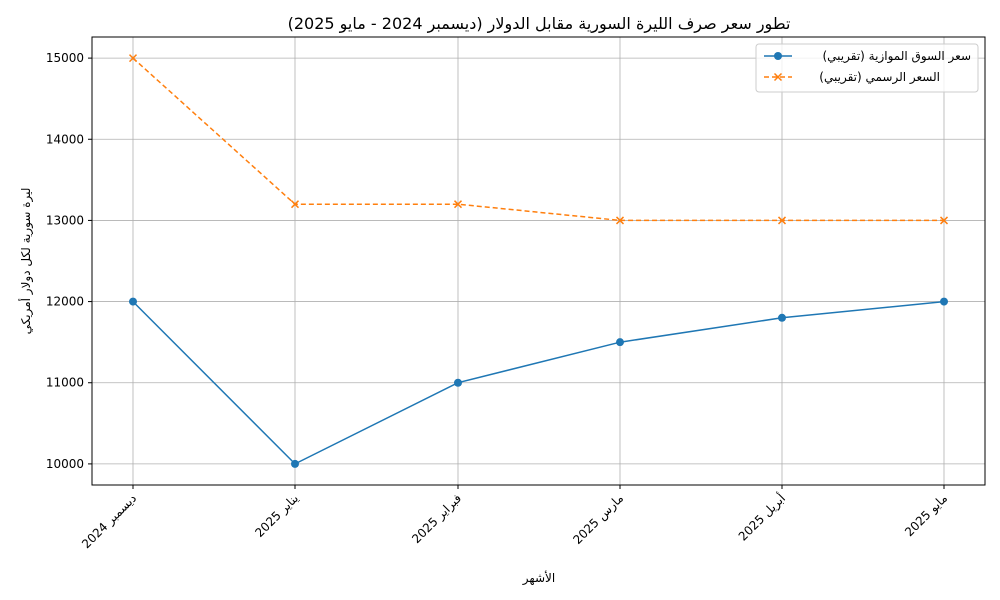 This screenshot has width=1000, height=600. What do you see at coordinates (778, 77) in the screenshot?
I see `legend-marker-official` at bounding box center [778, 77].